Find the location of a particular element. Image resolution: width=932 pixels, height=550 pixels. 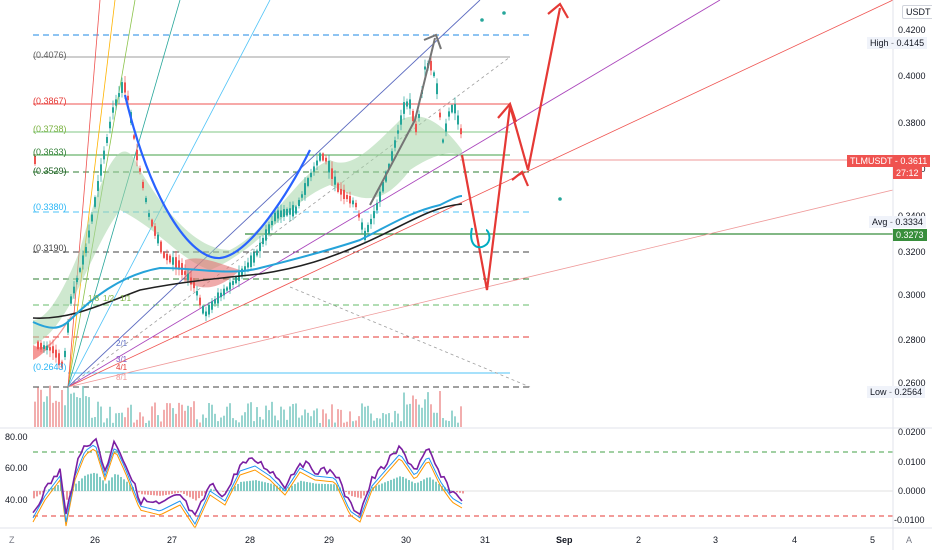

arrowhead is located at coordinates (558, 10).